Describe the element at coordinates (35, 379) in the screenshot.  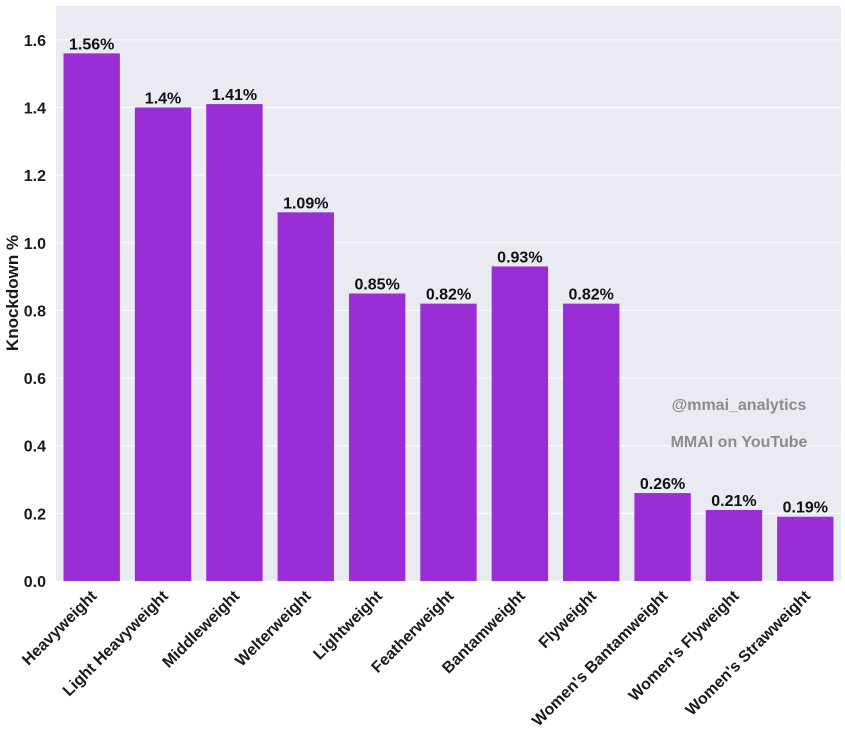
I see `y-tick-label: 0.6` at that location.